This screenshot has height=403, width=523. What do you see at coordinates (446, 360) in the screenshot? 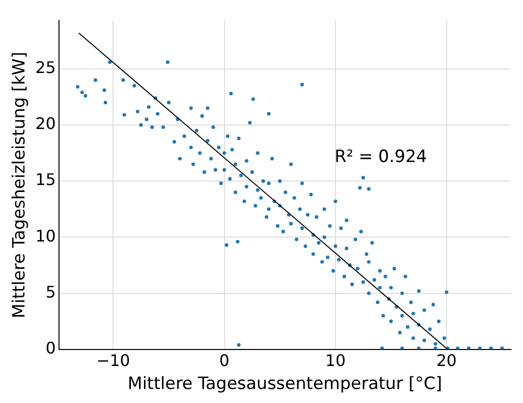
I see `x-tick-label: 20` at bounding box center [446, 360].